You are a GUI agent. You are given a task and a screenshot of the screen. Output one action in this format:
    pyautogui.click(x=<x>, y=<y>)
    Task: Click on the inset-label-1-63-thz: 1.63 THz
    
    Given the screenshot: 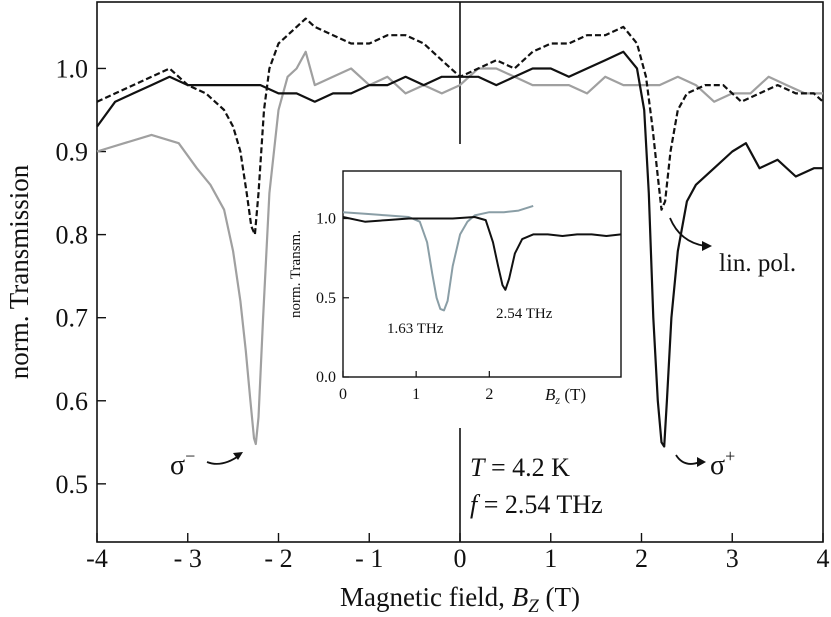 What is the action you would take?
    pyautogui.click(x=415, y=329)
    